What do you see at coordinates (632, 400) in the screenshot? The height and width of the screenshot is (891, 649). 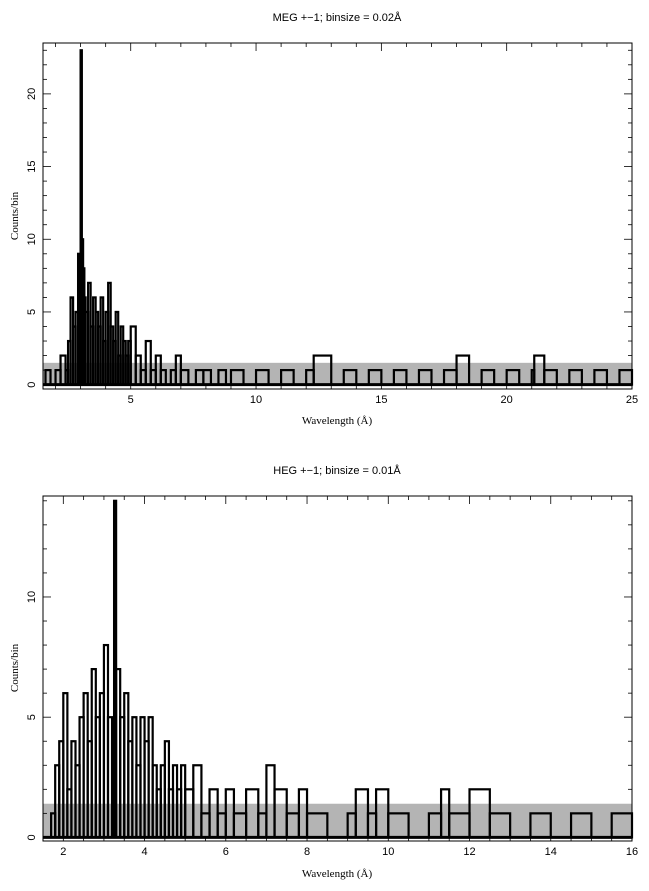 I see `x-tick-label: 25` at bounding box center [632, 400].